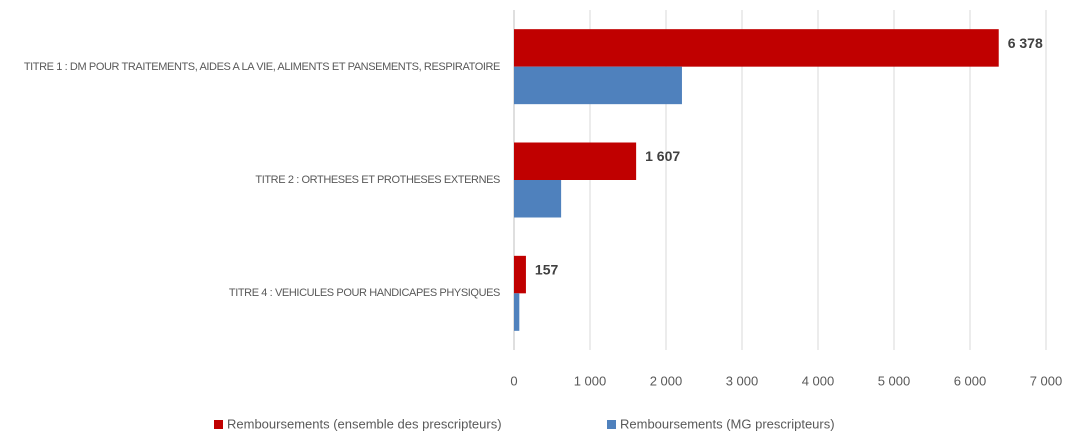  What do you see at coordinates (547, 270) in the screenshot?
I see `data-label: 157` at bounding box center [547, 270].